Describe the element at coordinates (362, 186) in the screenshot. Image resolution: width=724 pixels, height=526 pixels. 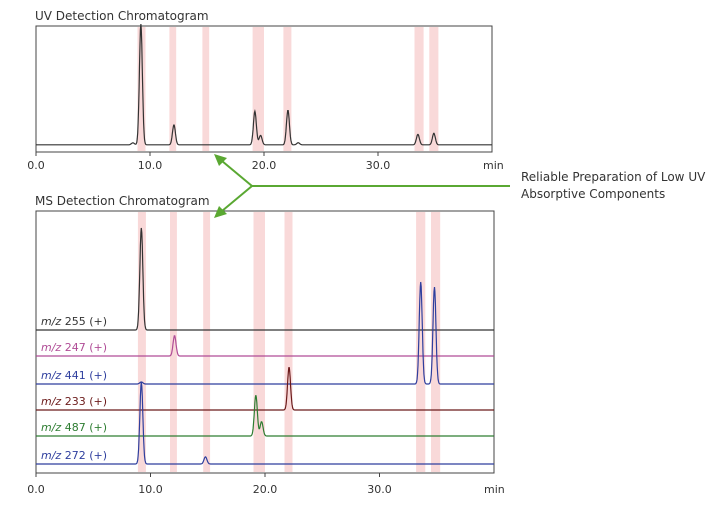
I see `annotation-arrows` at that location.